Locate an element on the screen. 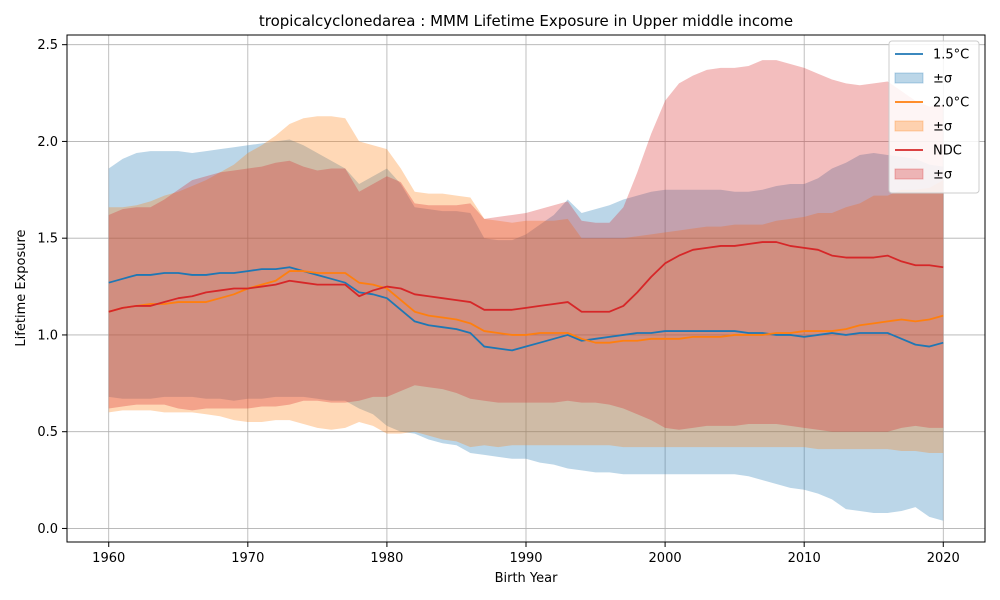 The image size is (1000, 600). legend-patch-1-5-c is located at coordinates (909, 78).